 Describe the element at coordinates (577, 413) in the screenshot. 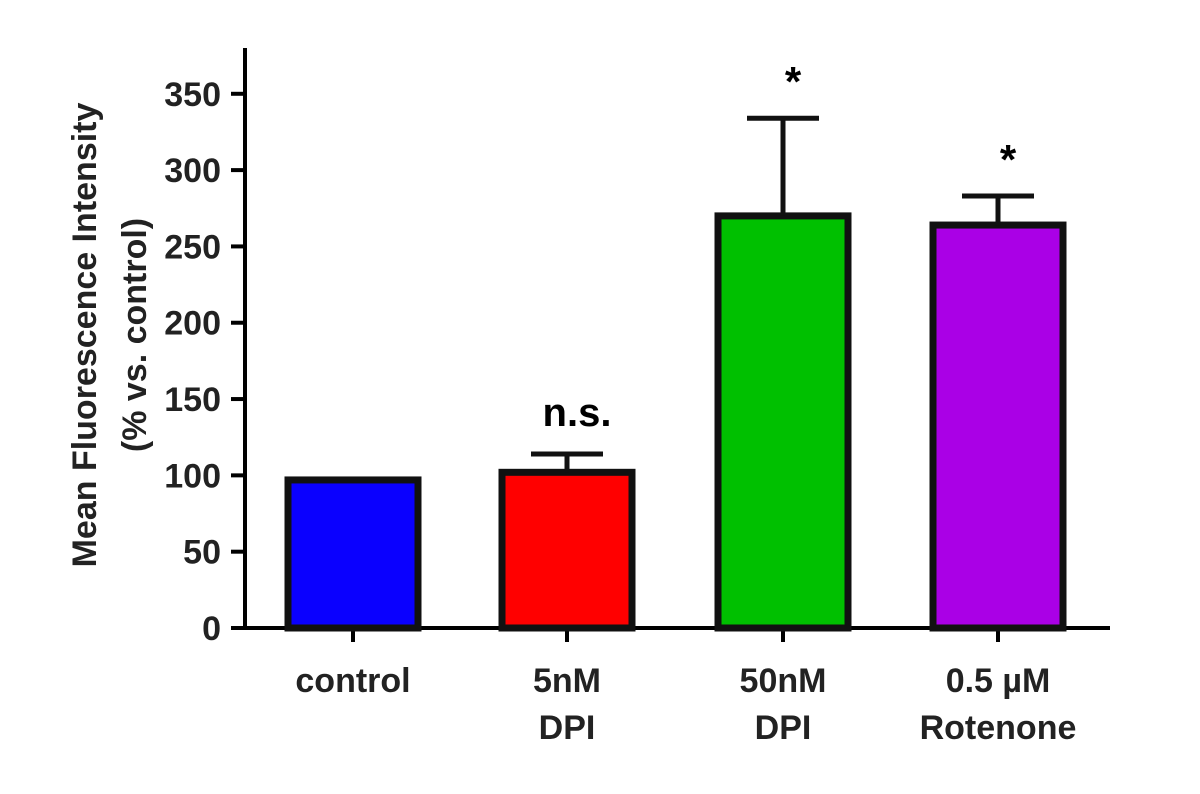

I see `significance-ns: n.s.` at that location.